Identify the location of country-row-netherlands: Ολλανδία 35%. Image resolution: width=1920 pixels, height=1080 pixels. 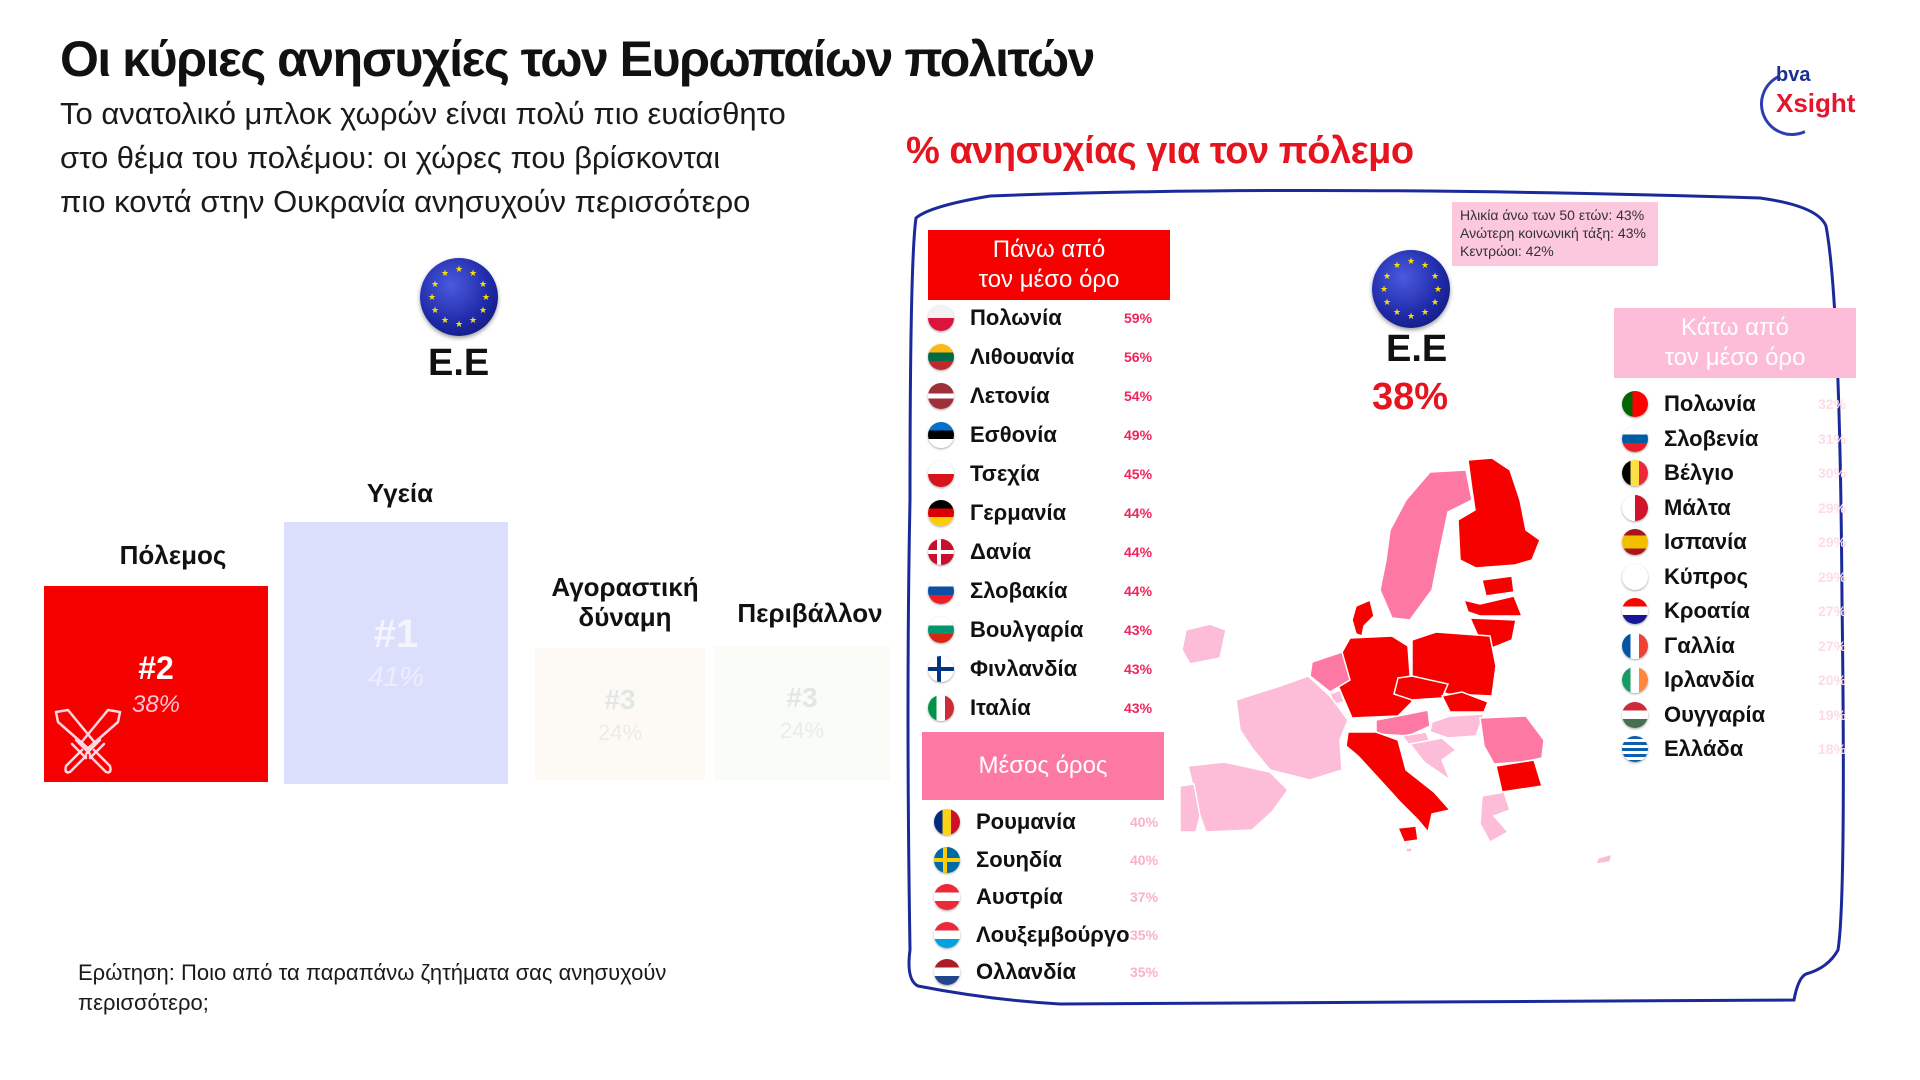
(1046, 972).